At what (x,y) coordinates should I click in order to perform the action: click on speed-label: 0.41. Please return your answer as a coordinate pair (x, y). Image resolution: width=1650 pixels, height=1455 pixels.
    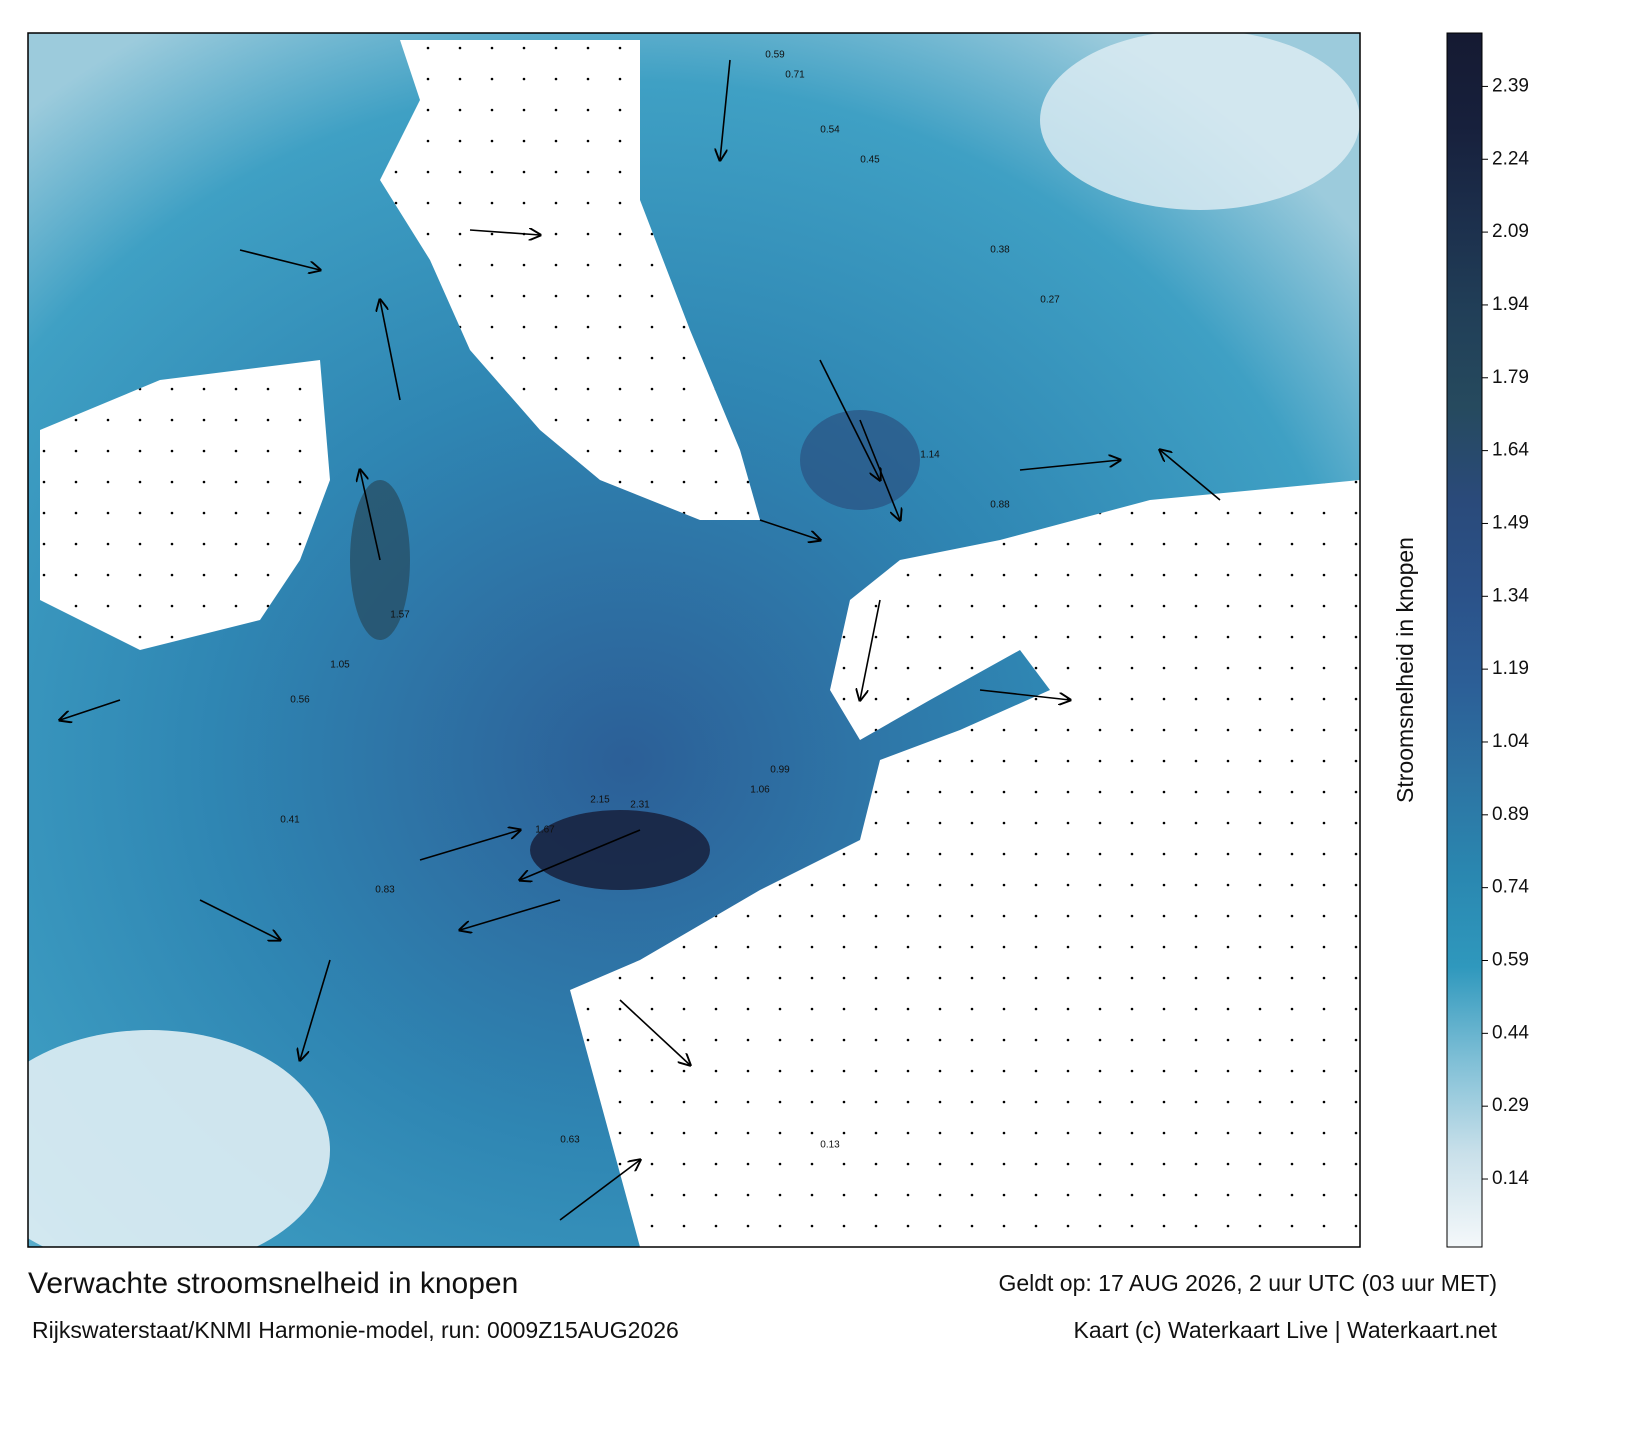
    Looking at the image, I should click on (290, 820).